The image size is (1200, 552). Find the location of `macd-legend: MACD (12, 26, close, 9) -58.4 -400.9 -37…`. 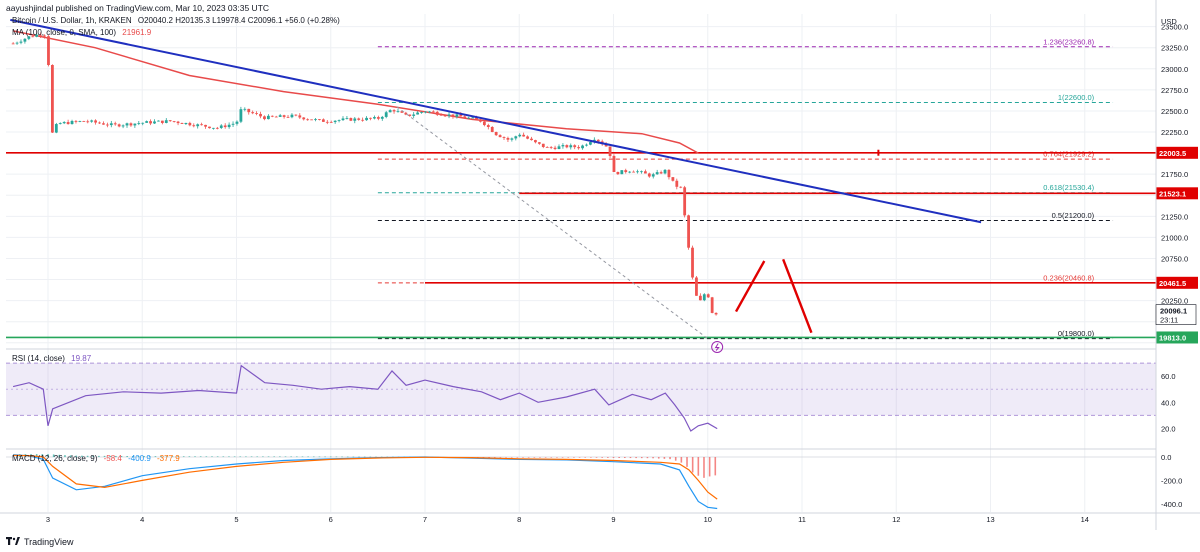

macd-legend: MACD (12, 26, close, 9) -58.4 -400.9 -37… is located at coordinates (96, 458).